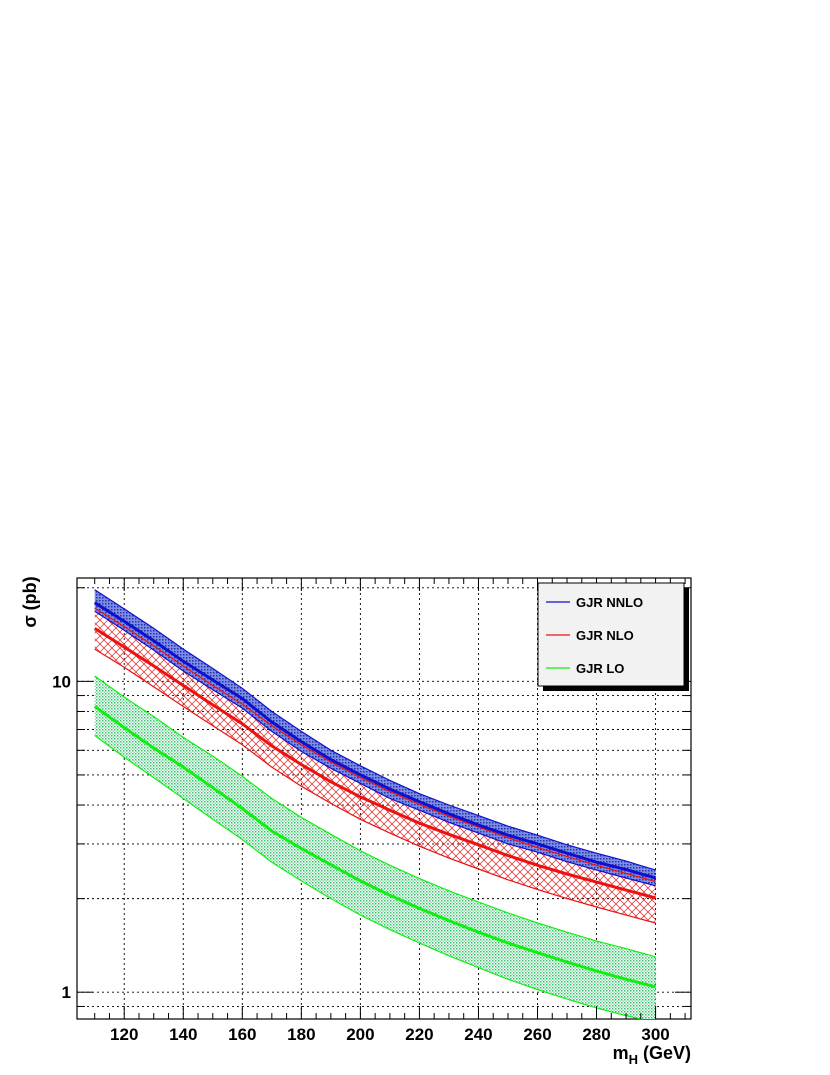 Image resolution: width=830 pixels, height=1075 pixels. Describe the element at coordinates (301, 1034) in the screenshot. I see `x-tick-label: 180` at that location.